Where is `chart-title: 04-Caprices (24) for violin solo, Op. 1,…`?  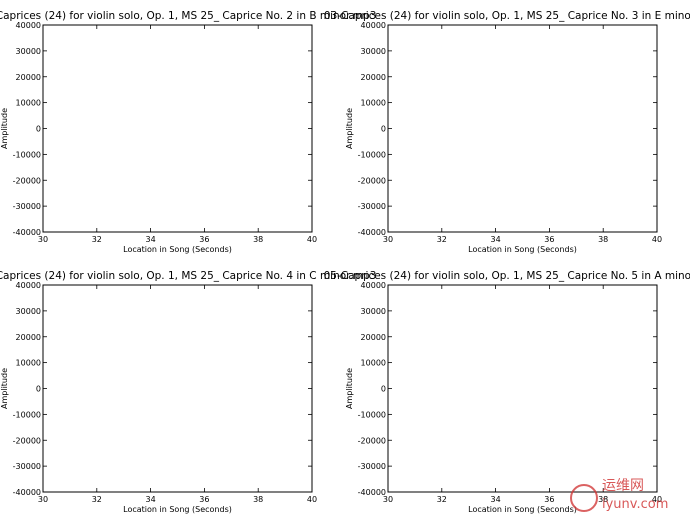
chart-title: 04-Caprices (24) for violin solo, Op. 1,… is located at coordinates (188, 276).